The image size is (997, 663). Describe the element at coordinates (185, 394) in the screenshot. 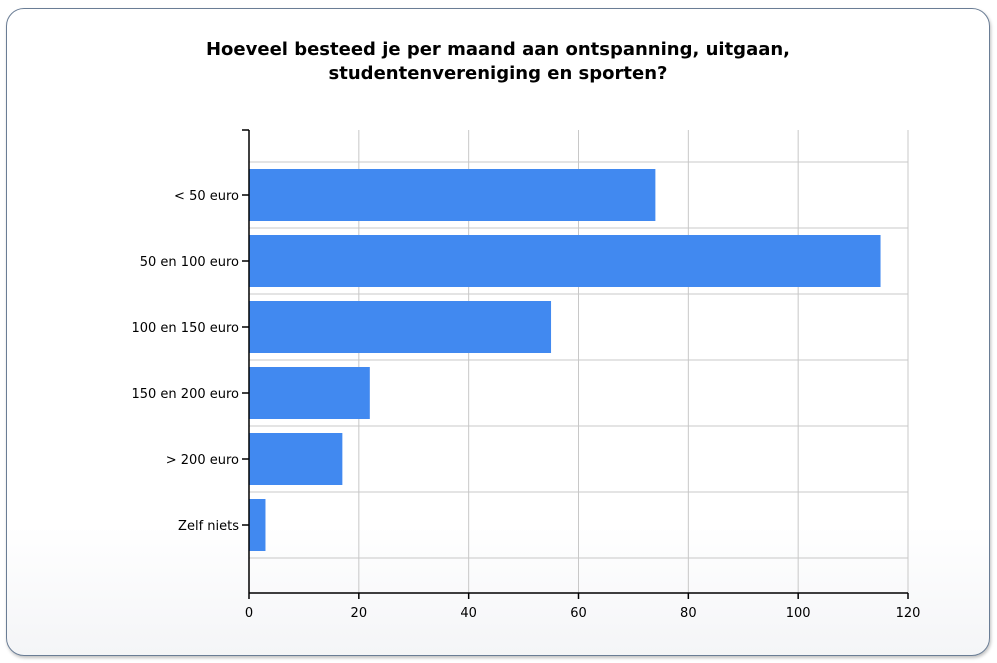

I see `y-tick-label-3: 150 en 200 euro` at that location.